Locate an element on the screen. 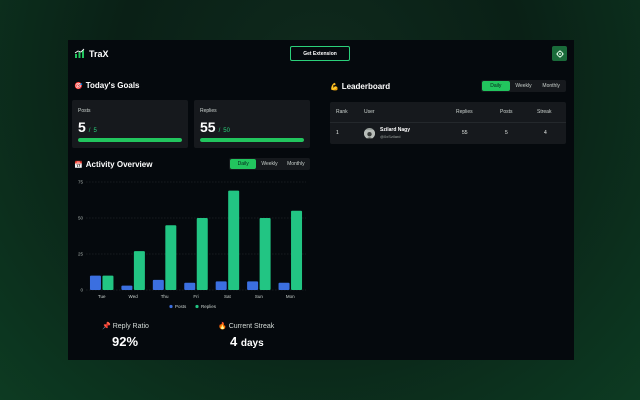  goal-label: Posts is located at coordinates (84, 111).